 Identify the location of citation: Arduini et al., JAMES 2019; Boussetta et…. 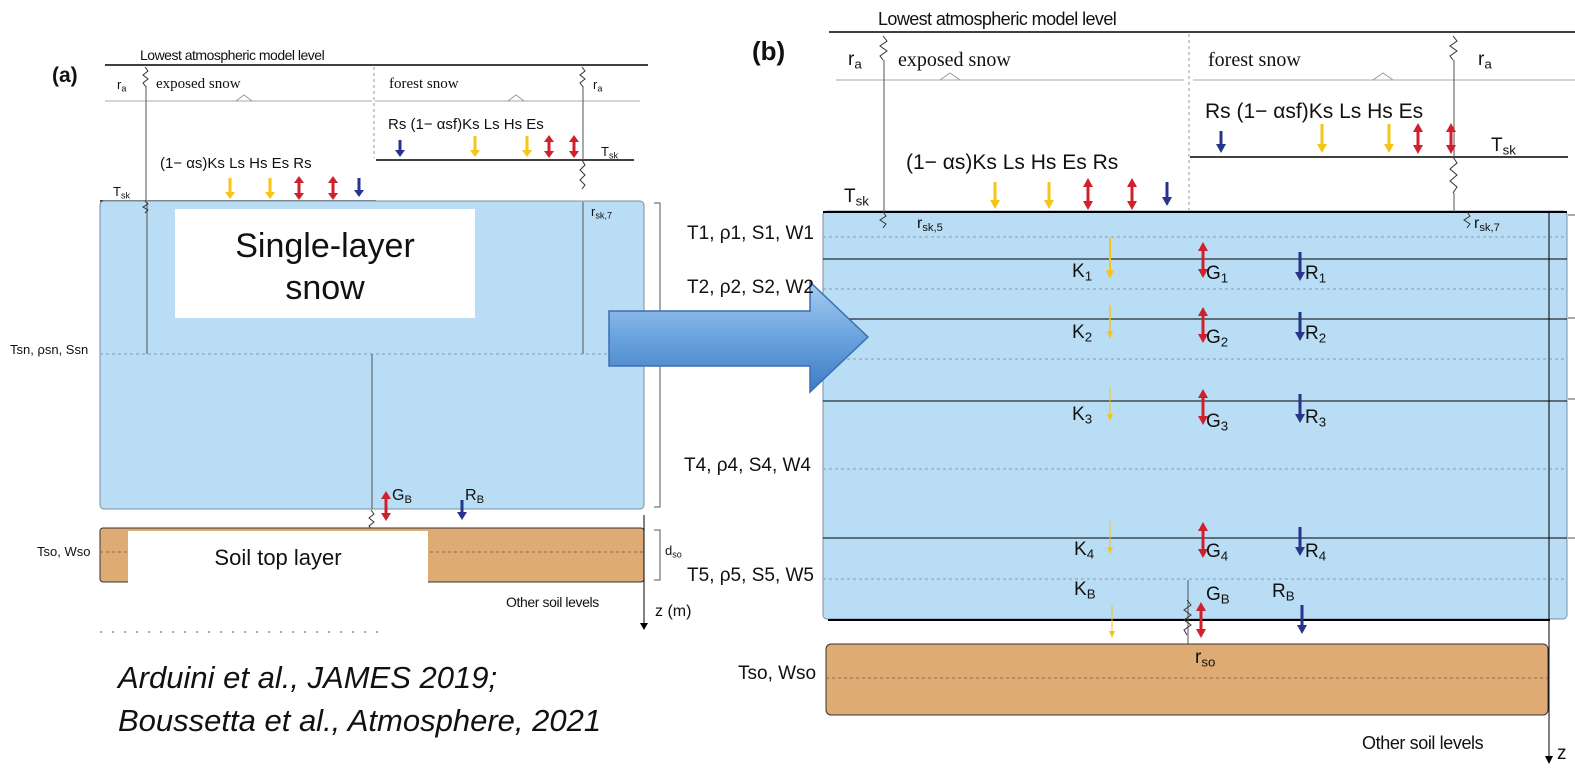
(359, 699).